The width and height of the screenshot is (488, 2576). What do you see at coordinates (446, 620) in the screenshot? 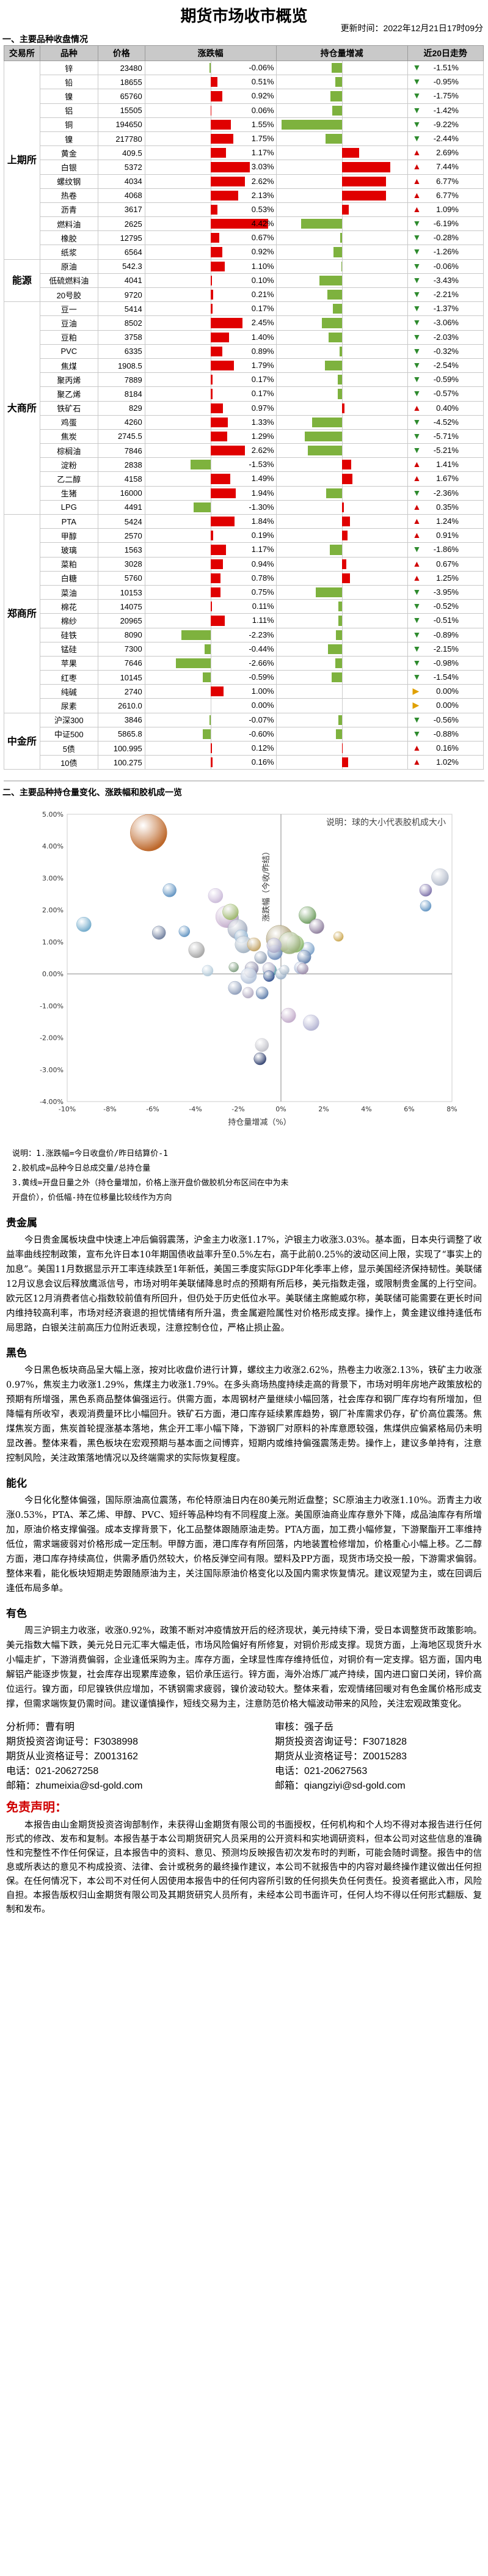
I see `oi-change-value: -0.51%` at bounding box center [446, 620].